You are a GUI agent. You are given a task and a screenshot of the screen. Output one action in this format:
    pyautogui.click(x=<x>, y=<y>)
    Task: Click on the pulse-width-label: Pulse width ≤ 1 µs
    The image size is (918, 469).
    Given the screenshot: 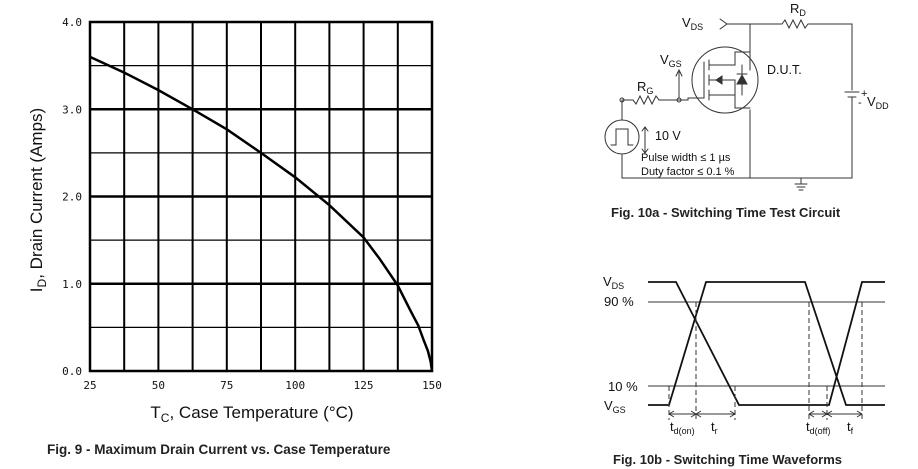 What is the action you would take?
    pyautogui.click(x=686, y=158)
    